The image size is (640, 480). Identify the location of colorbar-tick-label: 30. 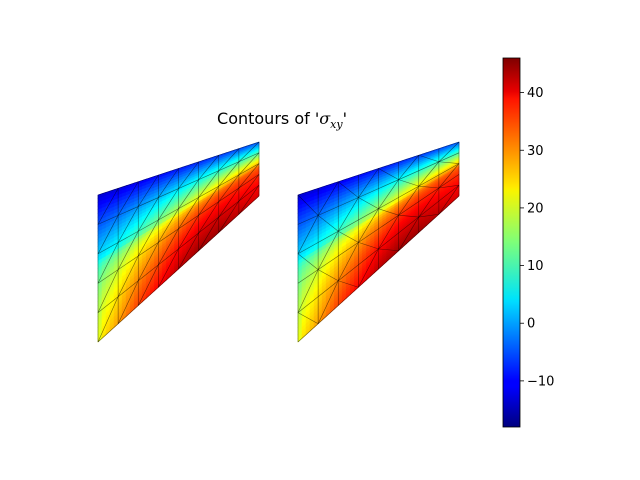
(535, 151).